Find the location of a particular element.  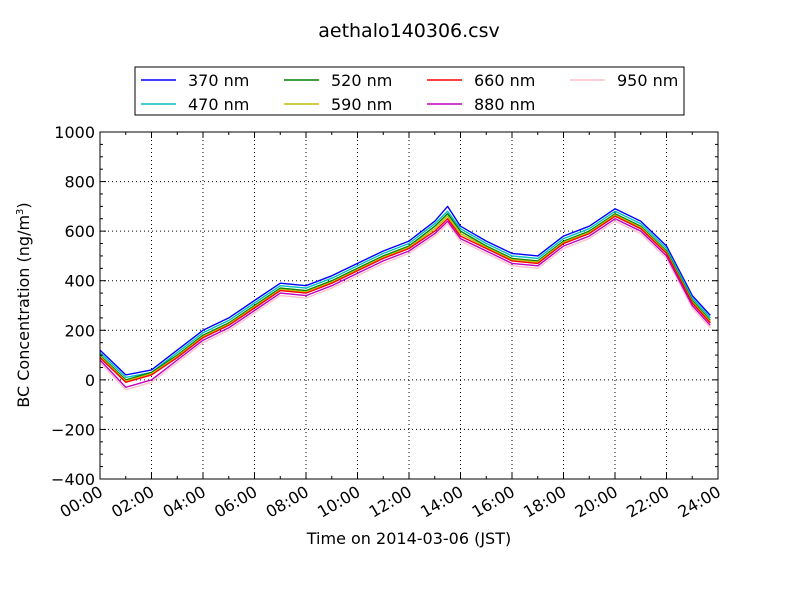

y-tick-label: 1000 is located at coordinates (74, 132).